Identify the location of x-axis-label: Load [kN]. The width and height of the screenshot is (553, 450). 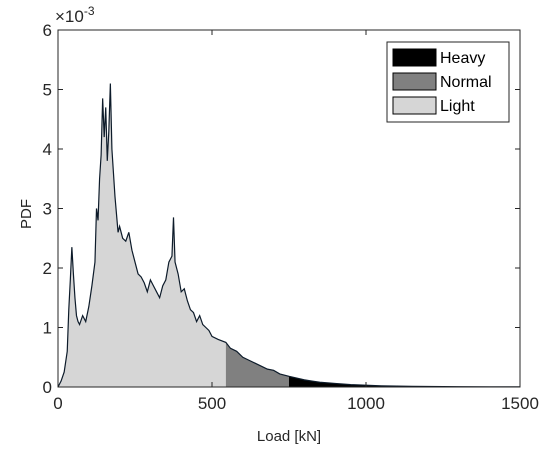
(289, 436).